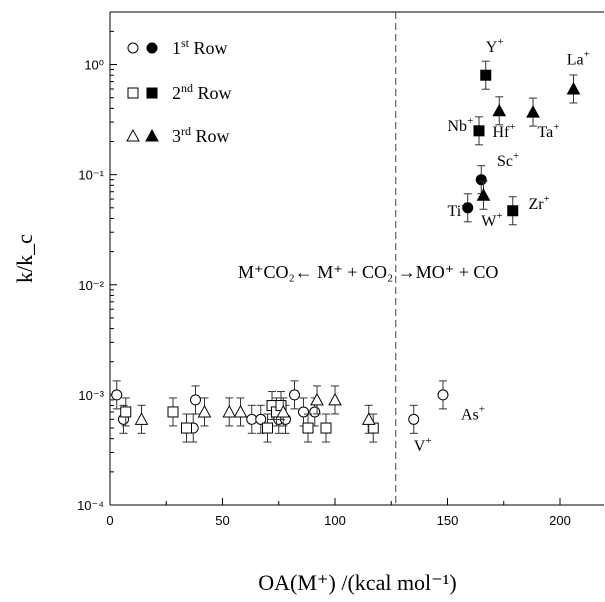 Image resolution: width=605 pixels, height=602 pixels. Describe the element at coordinates (504, 131) in the screenshot. I see `ion-label: Hf+` at that location.